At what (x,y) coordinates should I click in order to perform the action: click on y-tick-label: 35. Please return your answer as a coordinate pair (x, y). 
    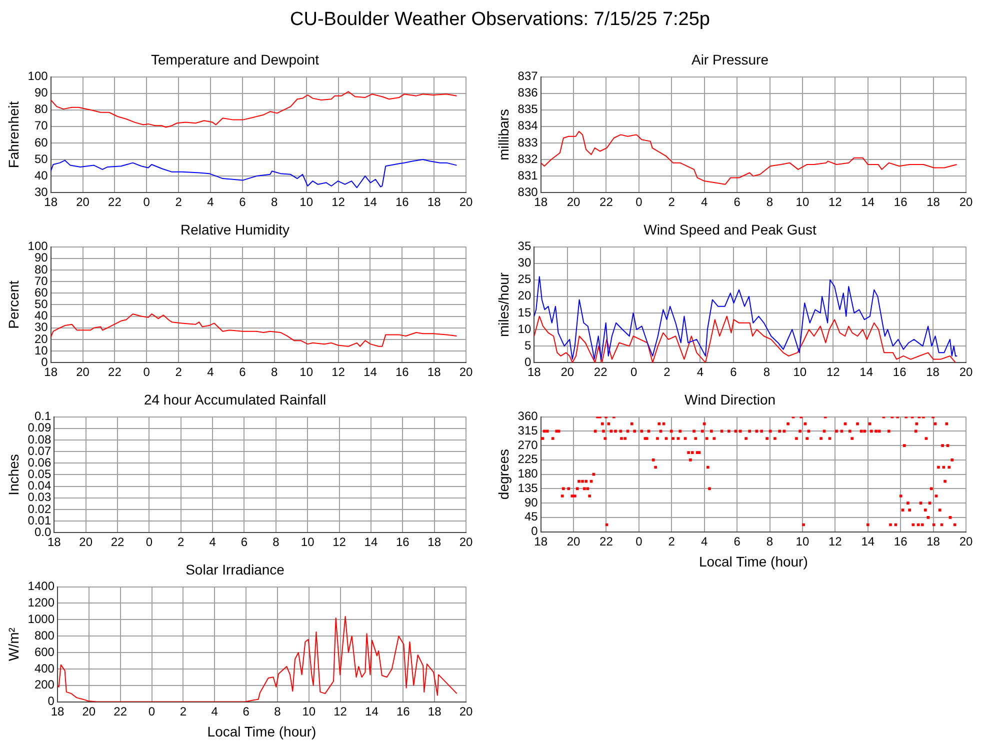
    Looking at the image, I should click on (525, 246).